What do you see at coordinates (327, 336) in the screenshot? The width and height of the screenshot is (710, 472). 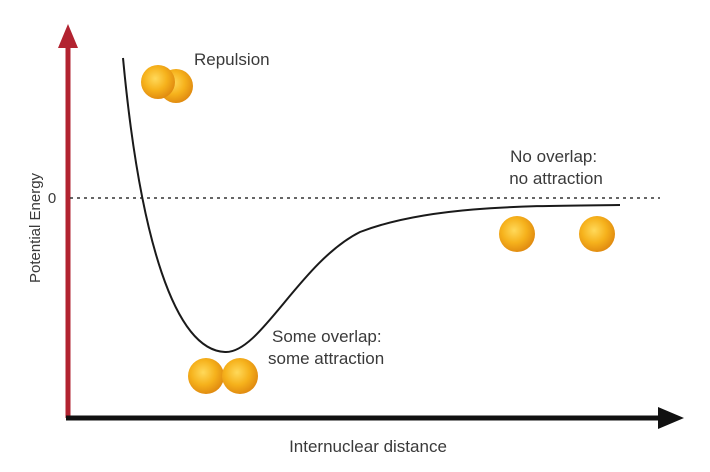 I see `some-overlap-line-1: Some overlap:` at bounding box center [327, 336].